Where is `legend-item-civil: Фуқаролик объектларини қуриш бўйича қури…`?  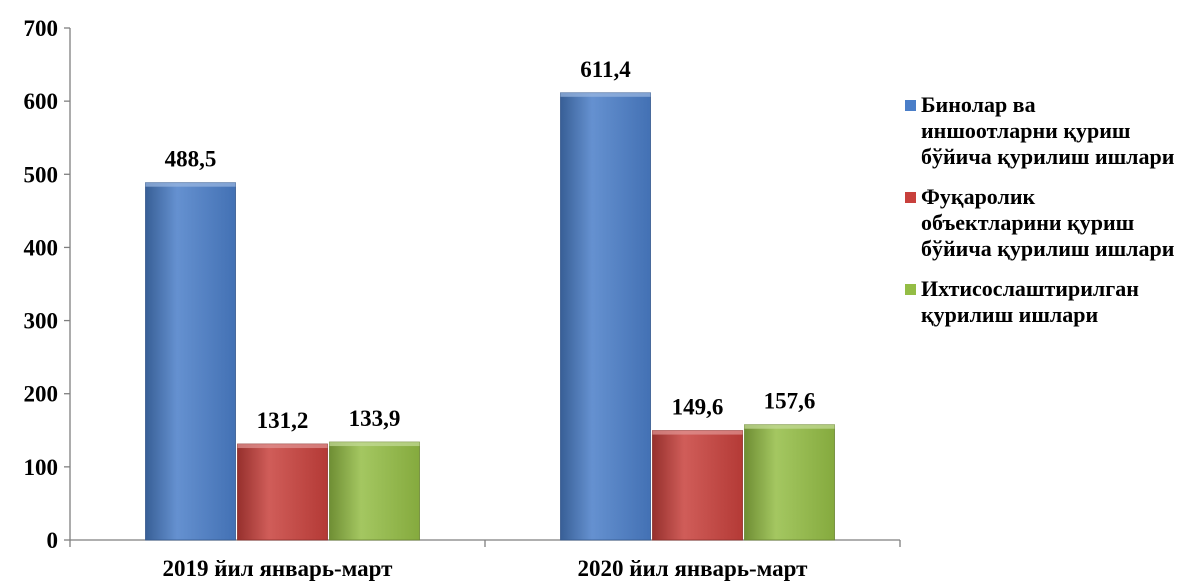 legend-item-civil: Фуқаролик объектларини қуриш бўйича қури… is located at coordinates (1040, 223).